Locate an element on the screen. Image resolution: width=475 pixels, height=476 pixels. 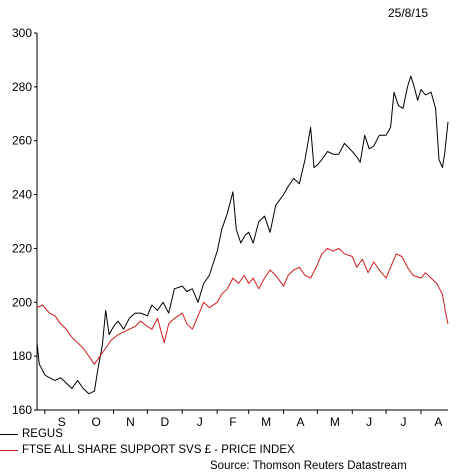
source-note: Source: Thomson Reuters Datastream is located at coordinates (308, 466).